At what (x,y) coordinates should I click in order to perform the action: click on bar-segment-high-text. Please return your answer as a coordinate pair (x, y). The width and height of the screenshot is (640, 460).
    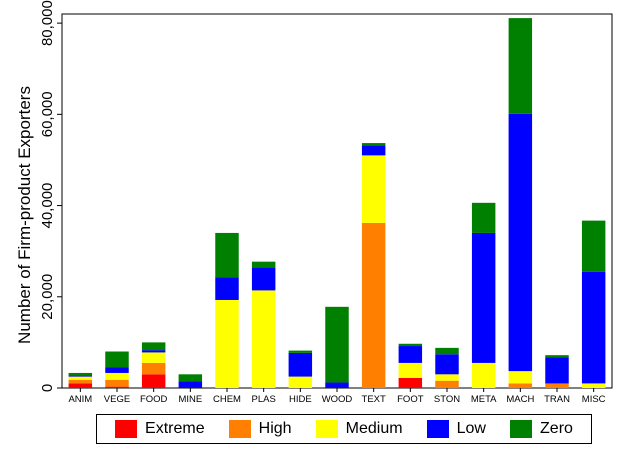
    Looking at the image, I should click on (373, 305).